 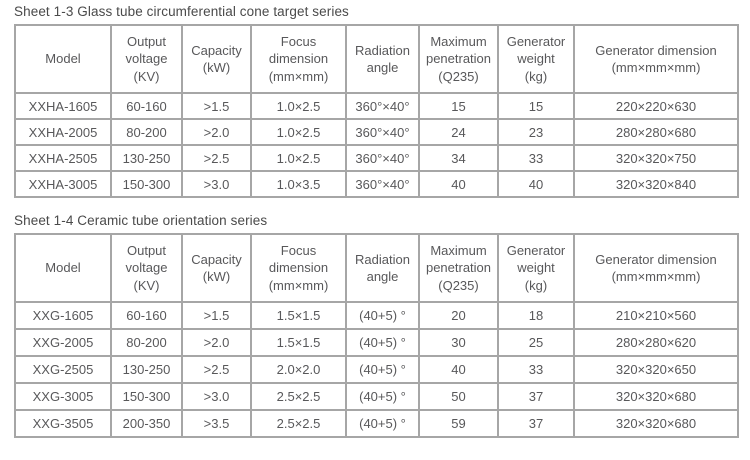 What do you see at coordinates (458, 396) in the screenshot?
I see `table-cell: 50` at bounding box center [458, 396].